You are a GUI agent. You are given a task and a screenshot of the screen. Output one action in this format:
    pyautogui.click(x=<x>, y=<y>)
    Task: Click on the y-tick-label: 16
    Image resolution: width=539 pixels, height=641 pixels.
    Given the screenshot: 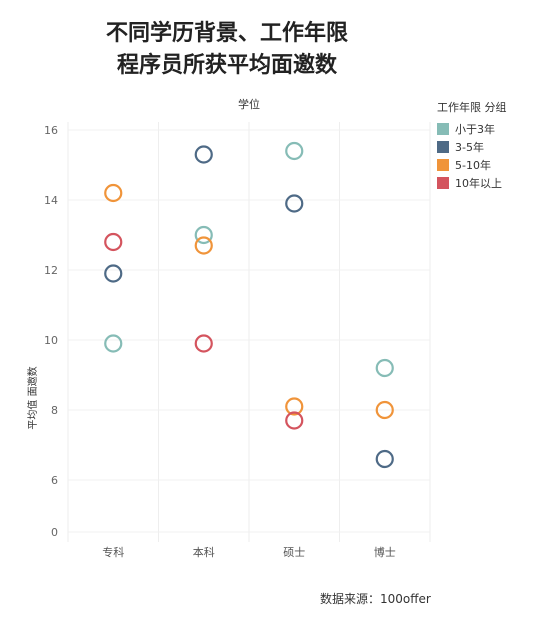 What is the action you would take?
    pyautogui.click(x=51, y=130)
    